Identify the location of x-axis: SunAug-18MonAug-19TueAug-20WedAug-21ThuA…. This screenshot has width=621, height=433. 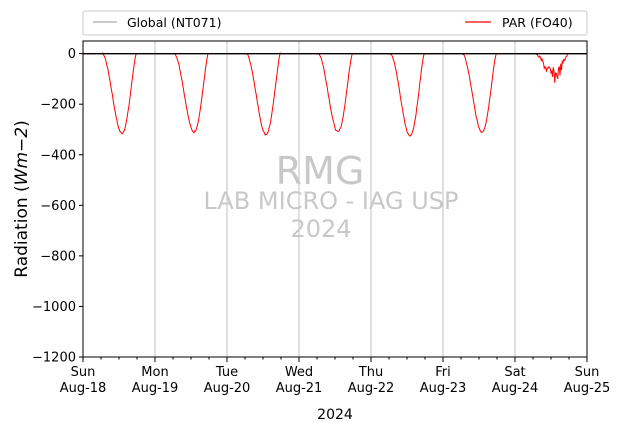
(335, 376).